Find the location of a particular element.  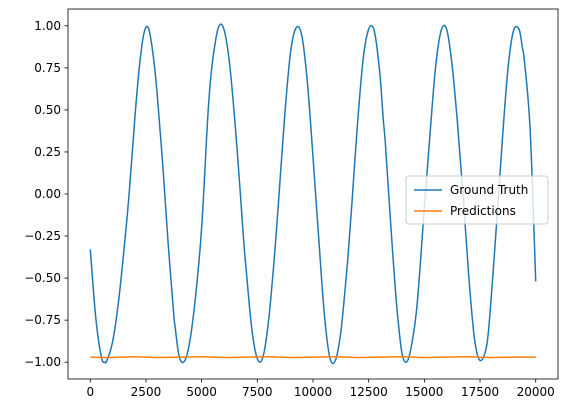

x-tick-label: 0 is located at coordinates (90, 392).